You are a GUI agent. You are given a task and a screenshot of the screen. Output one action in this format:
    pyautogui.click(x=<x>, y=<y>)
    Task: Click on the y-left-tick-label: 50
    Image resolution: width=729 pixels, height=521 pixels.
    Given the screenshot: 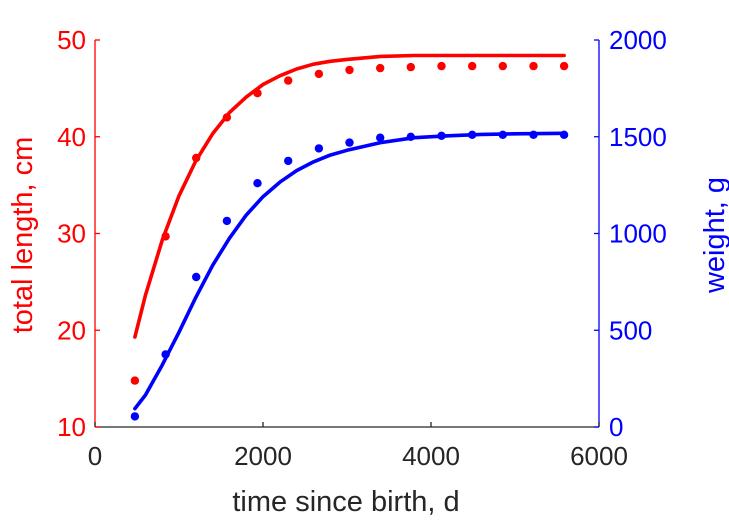 What is the action you would take?
    pyautogui.click(x=71, y=40)
    